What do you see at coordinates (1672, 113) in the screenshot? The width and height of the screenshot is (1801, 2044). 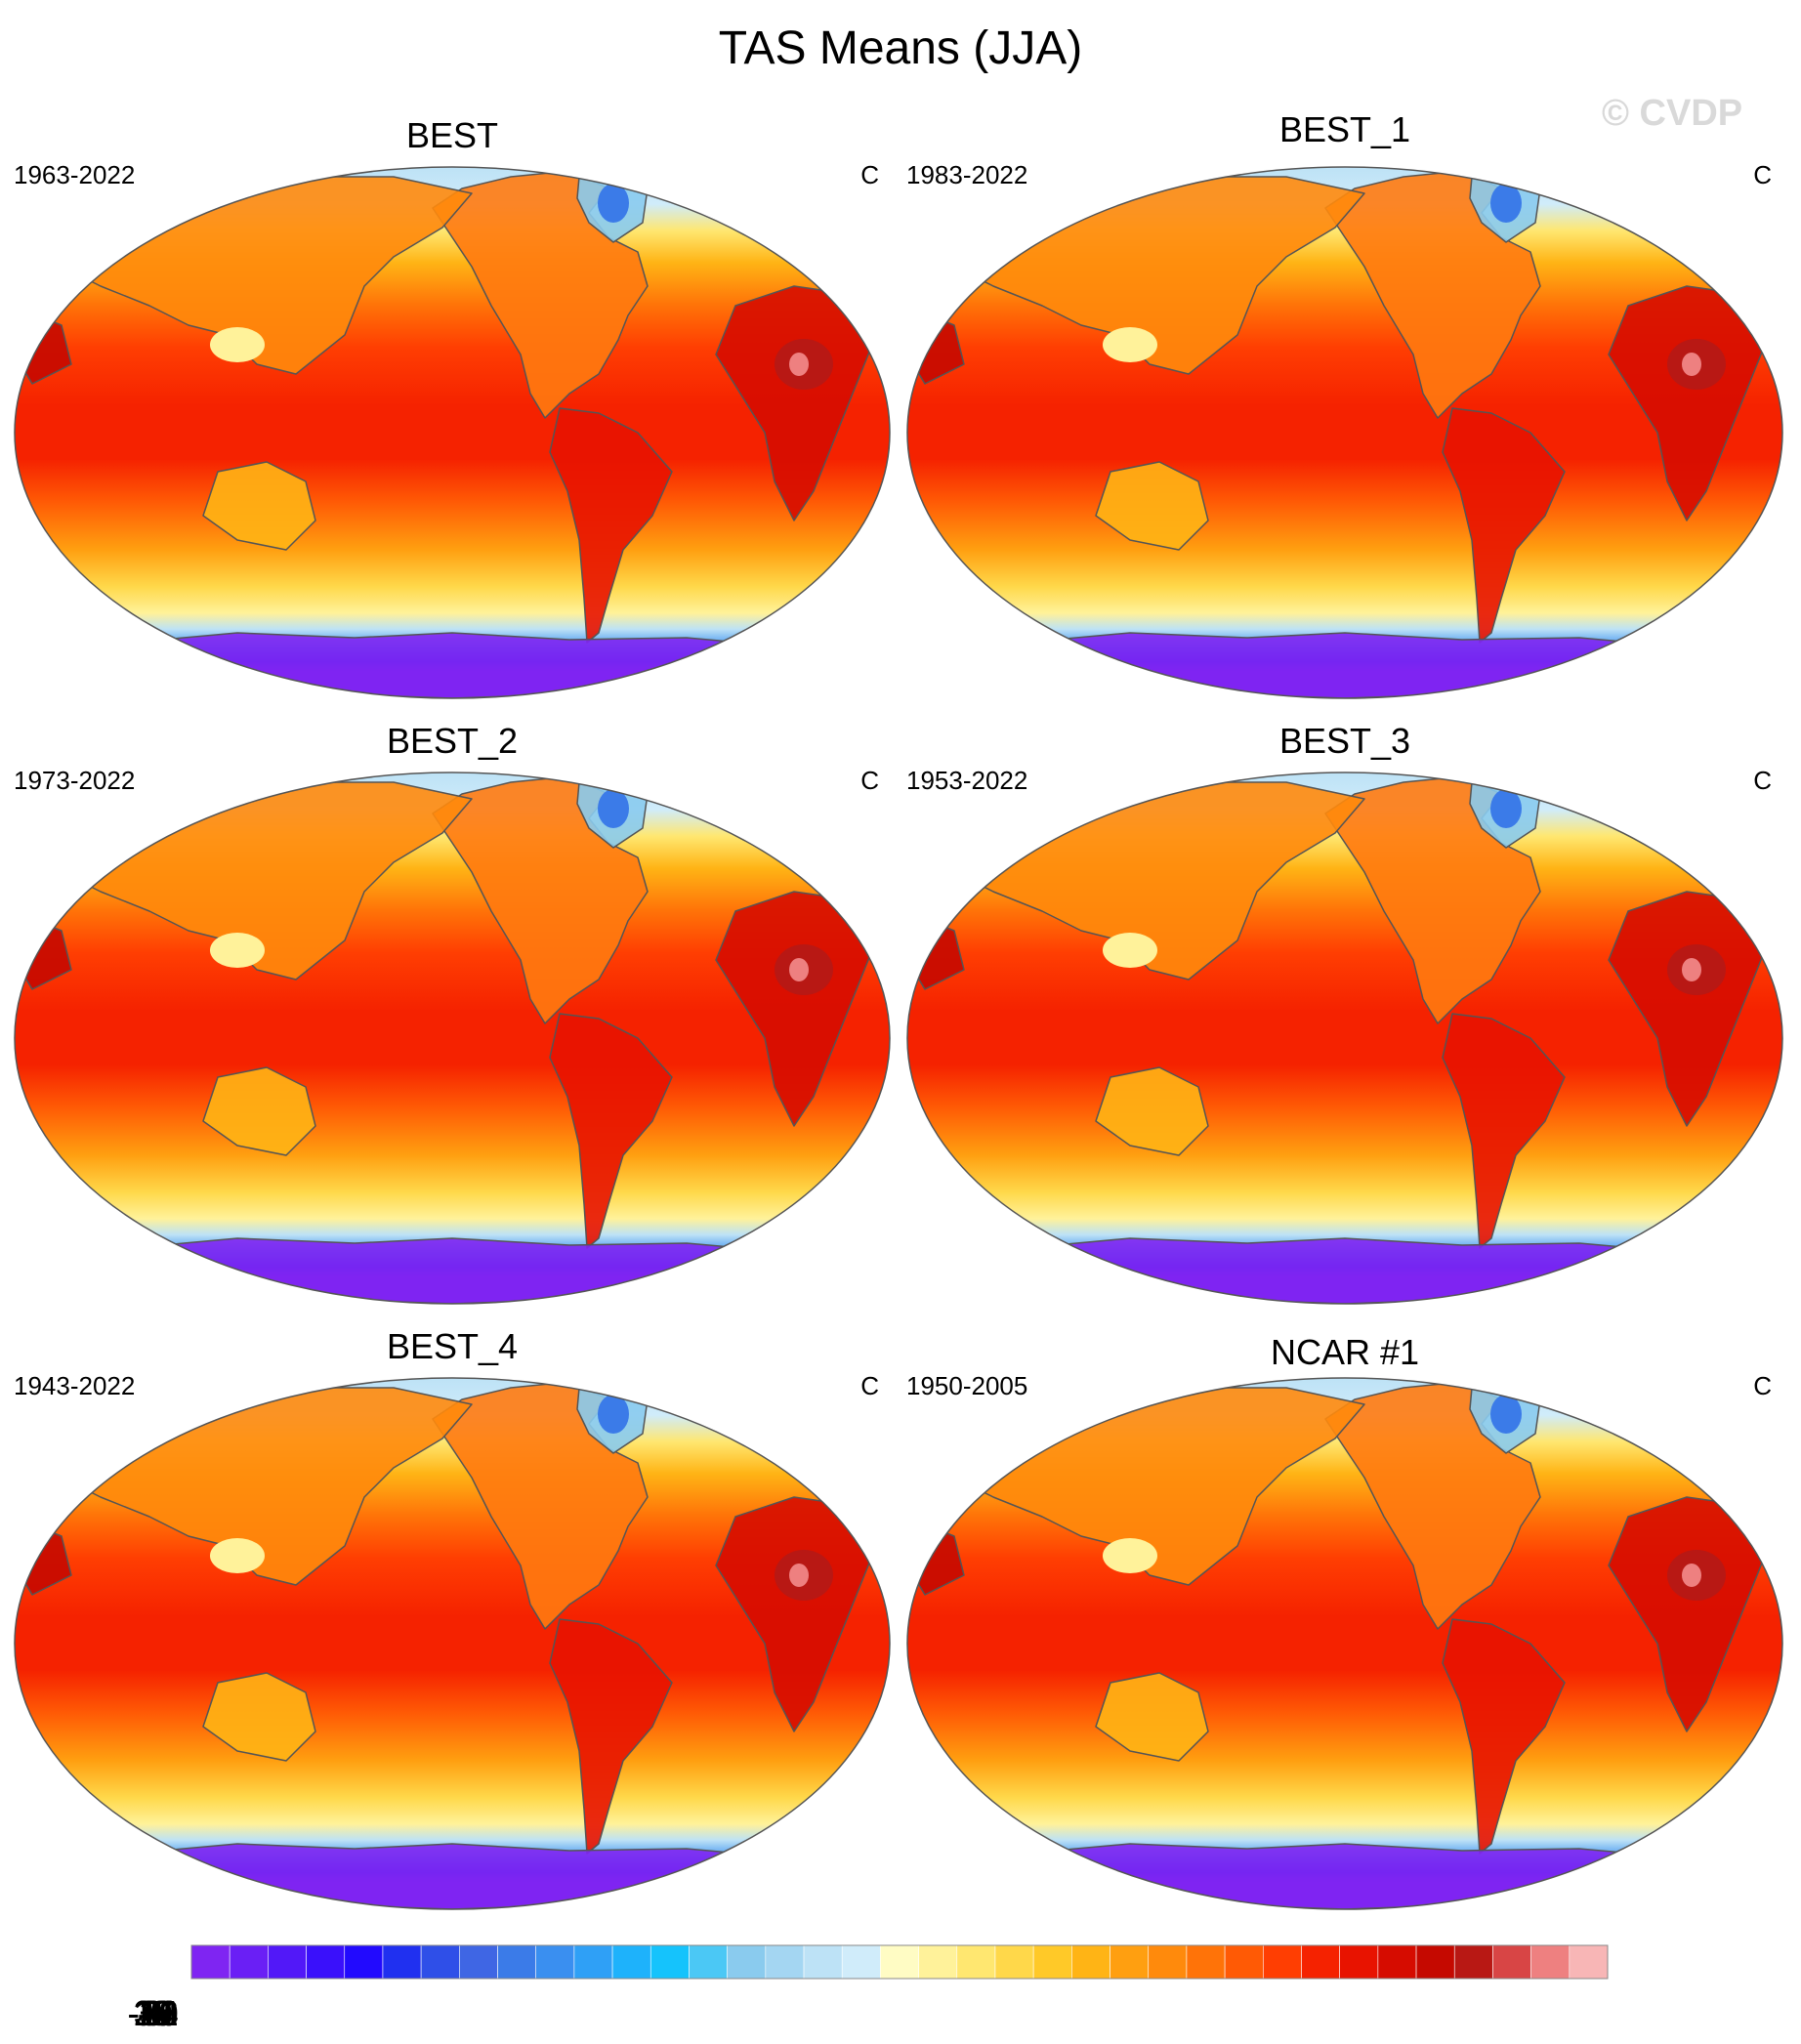 I see `watermark: © CVDP` at bounding box center [1672, 113].